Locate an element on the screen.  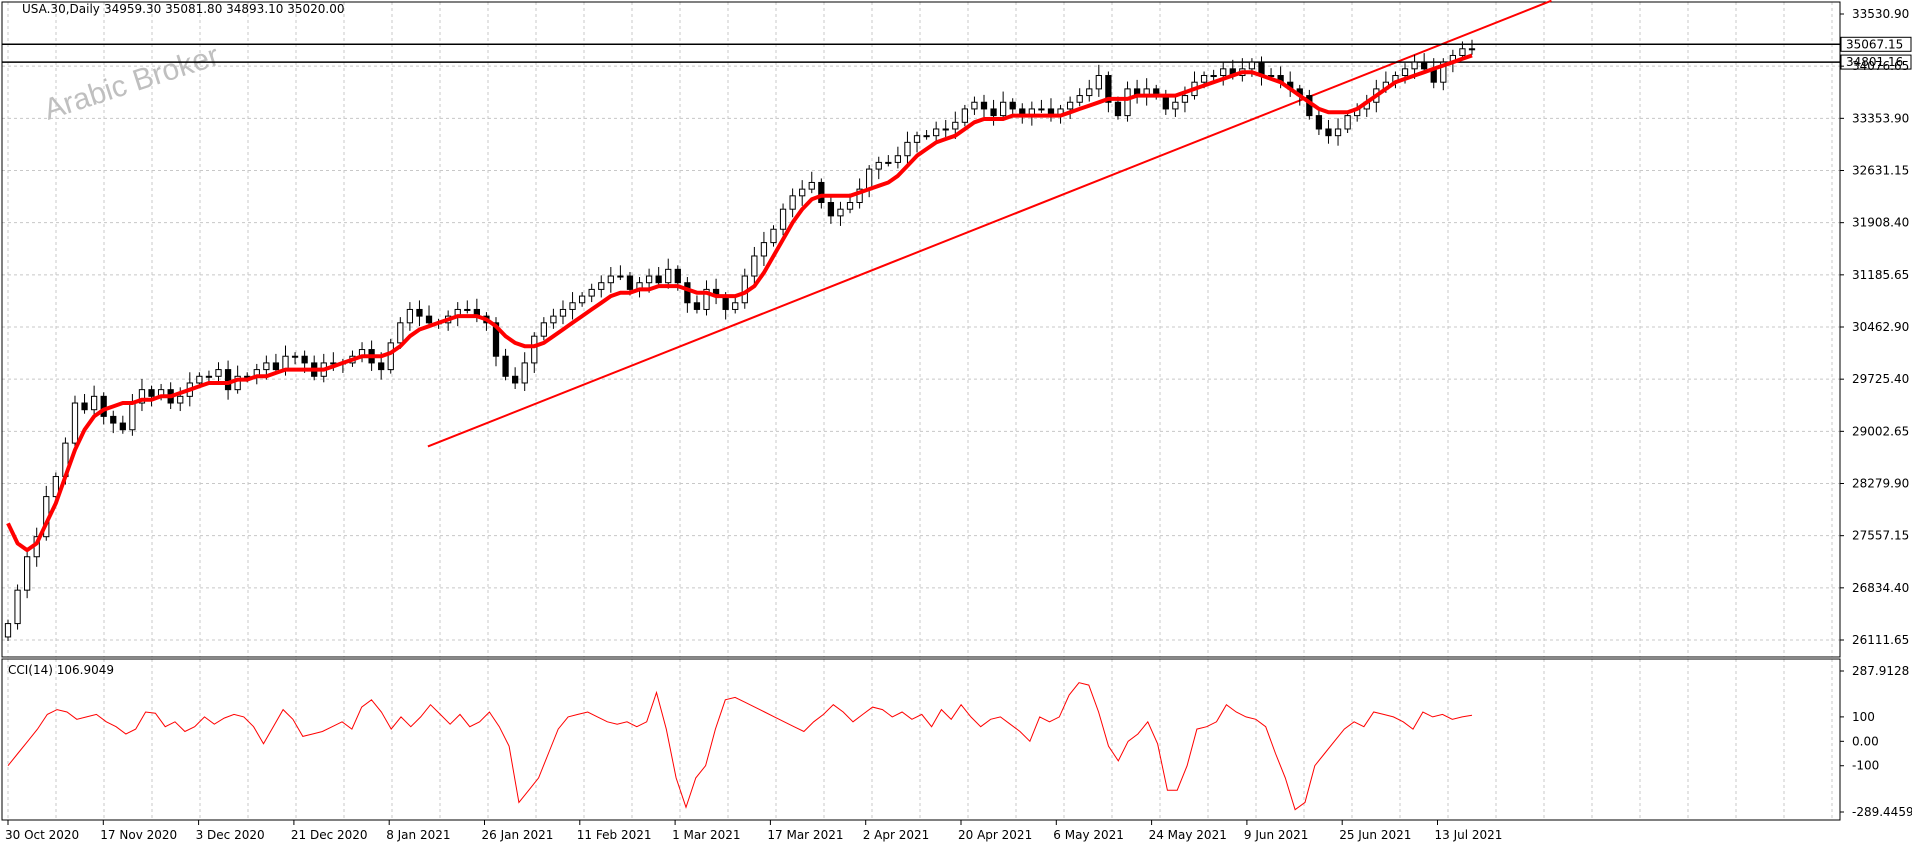
price-tick-label: 30462.90 is located at coordinates (1880, 327).